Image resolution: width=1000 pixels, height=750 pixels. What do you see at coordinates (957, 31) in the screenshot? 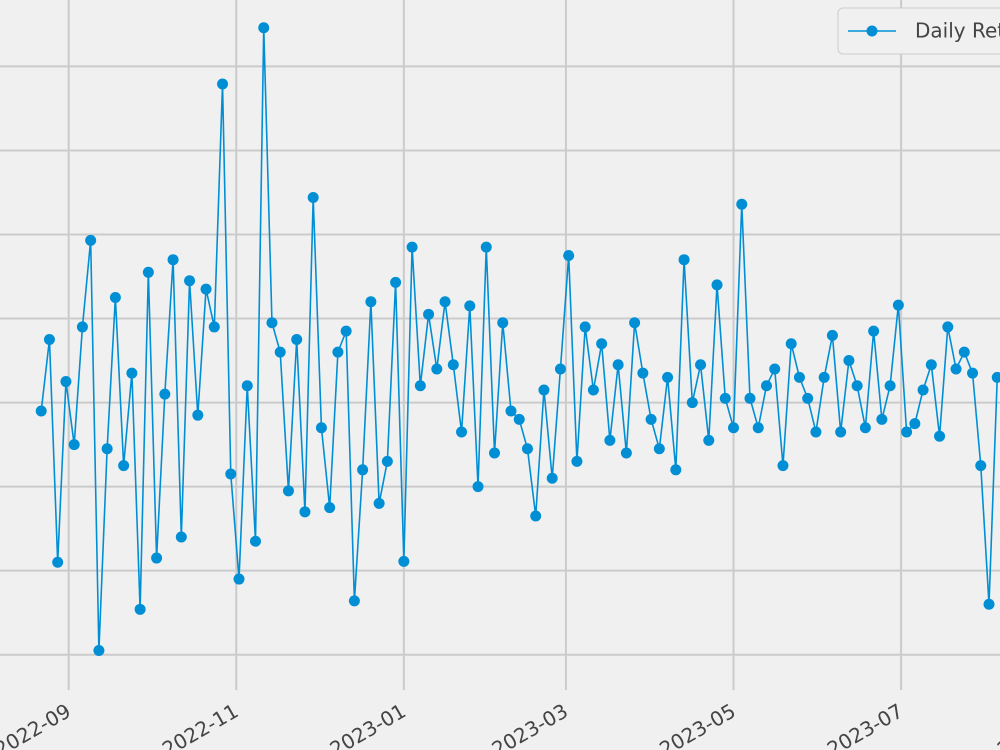
I see `legend-label: Daily Returns` at bounding box center [957, 31].